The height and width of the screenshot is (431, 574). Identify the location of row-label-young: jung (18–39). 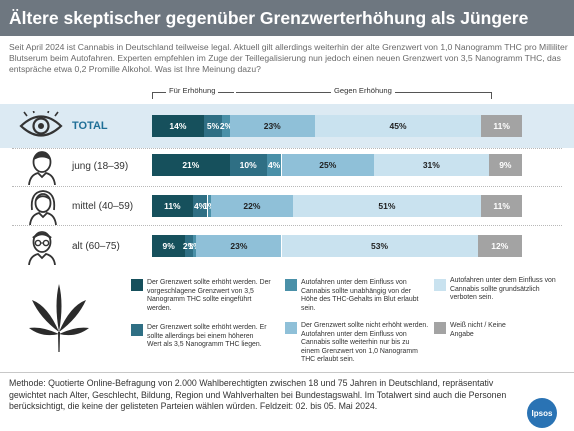
(100, 166).